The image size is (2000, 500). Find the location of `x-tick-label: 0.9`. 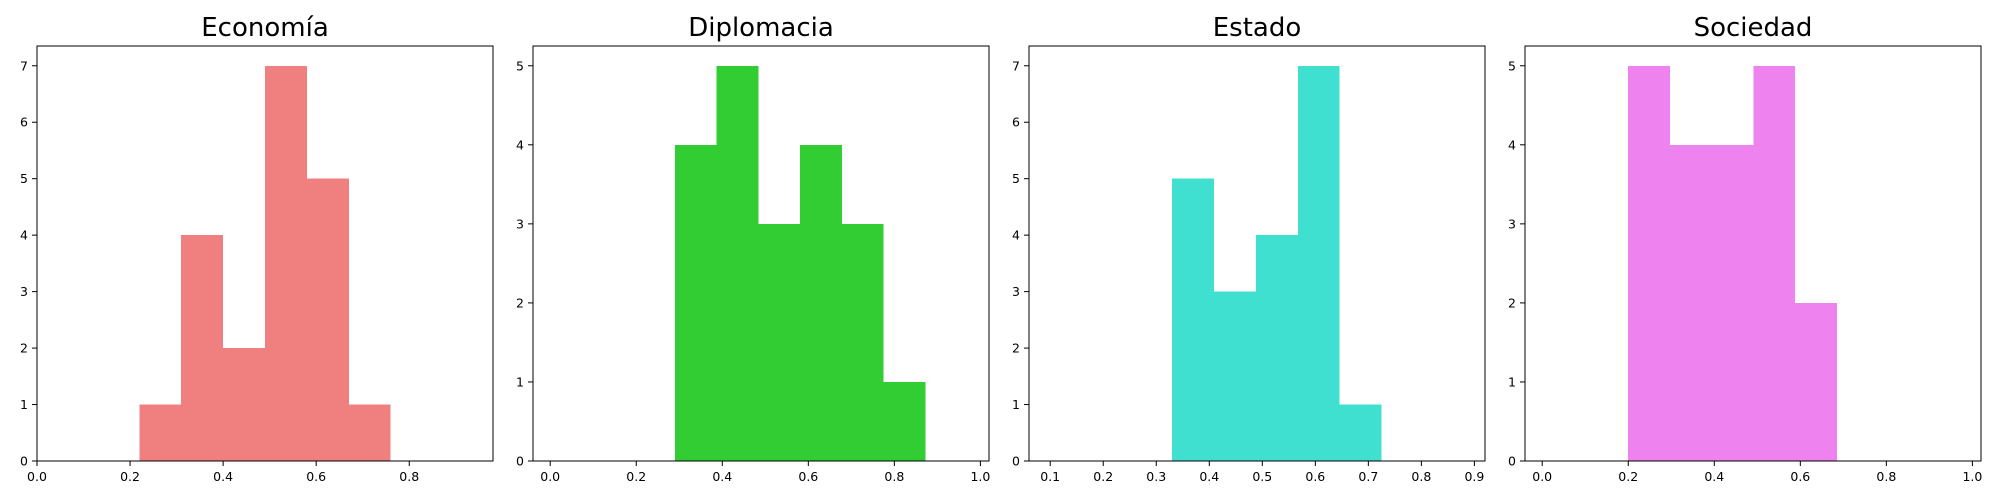

x-tick-label: 0.9 is located at coordinates (1474, 476).